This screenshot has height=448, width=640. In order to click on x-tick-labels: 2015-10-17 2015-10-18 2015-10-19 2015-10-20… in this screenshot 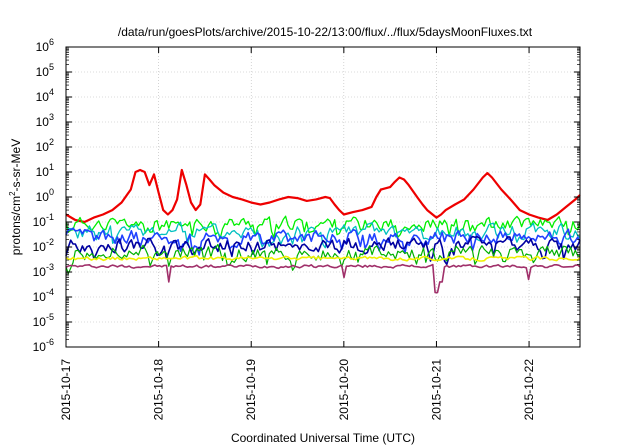, I will do `click(297, 390)`.